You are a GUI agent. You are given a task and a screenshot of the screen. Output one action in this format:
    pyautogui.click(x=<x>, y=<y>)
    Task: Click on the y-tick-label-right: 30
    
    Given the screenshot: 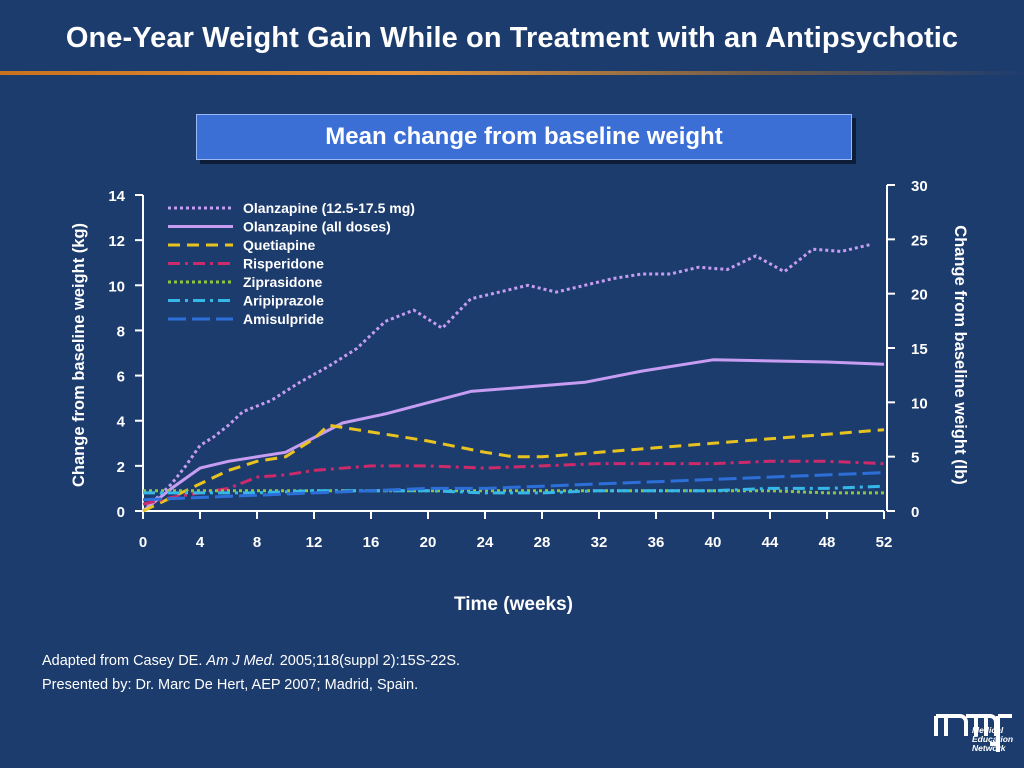 What is the action you would take?
    pyautogui.click(x=919, y=186)
    